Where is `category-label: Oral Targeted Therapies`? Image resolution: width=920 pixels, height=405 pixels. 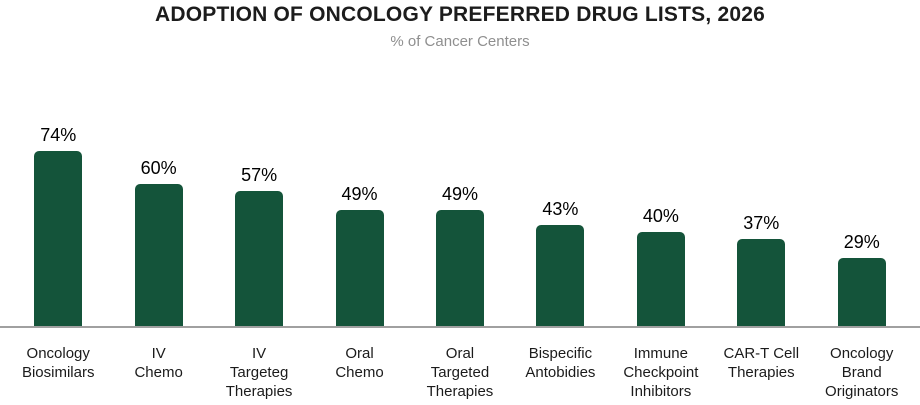
category-label: Oral Targeted Therapies is located at coordinates (460, 372).